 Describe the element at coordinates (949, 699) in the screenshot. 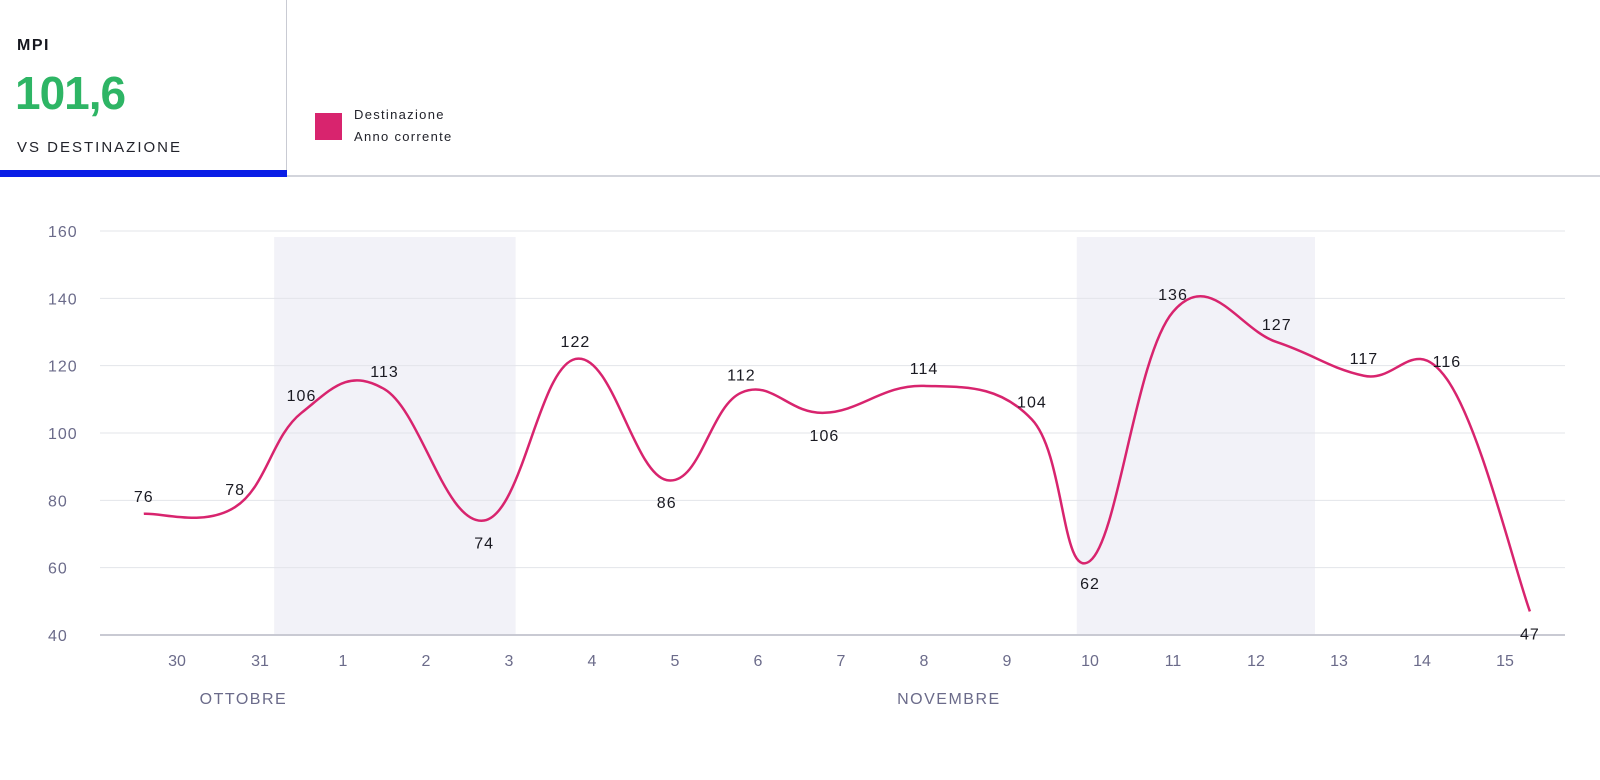

I see `month-label: NOVEMBRE` at that location.